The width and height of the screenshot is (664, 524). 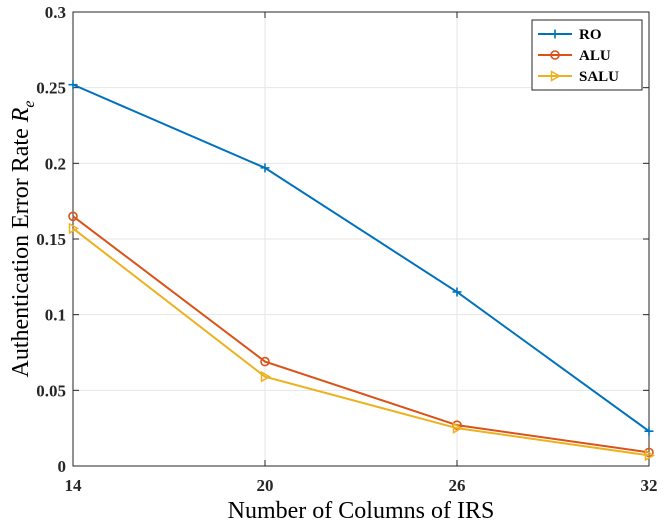 I want to click on legend: RO ALU SALU, so click(x=587, y=55).